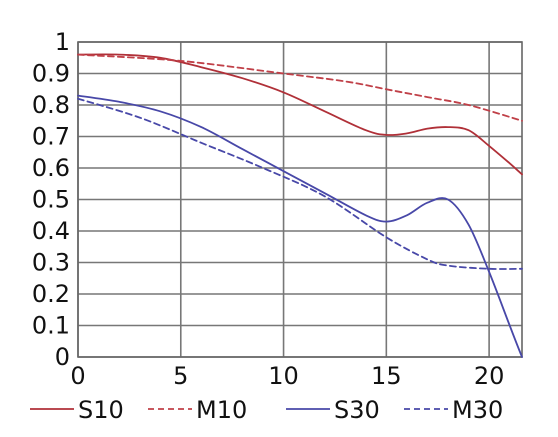  Describe the element at coordinates (51, 168) in the screenshot. I see `y-tick-label: 0.6` at that location.